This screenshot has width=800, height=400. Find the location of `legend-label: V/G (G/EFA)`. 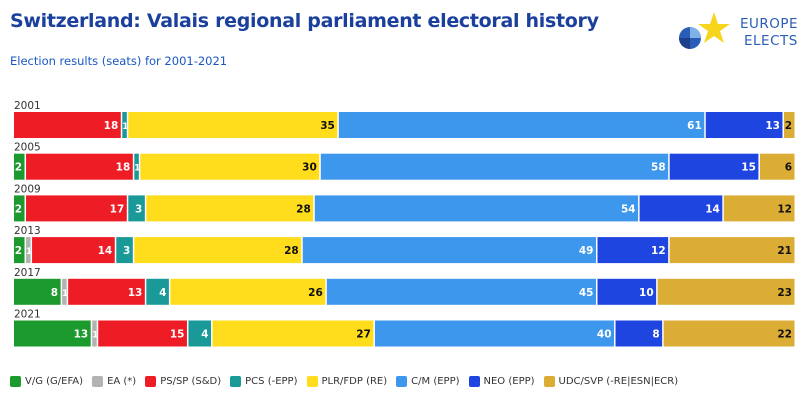

legend-label: V/G (G/EFA) is located at coordinates (54, 381).